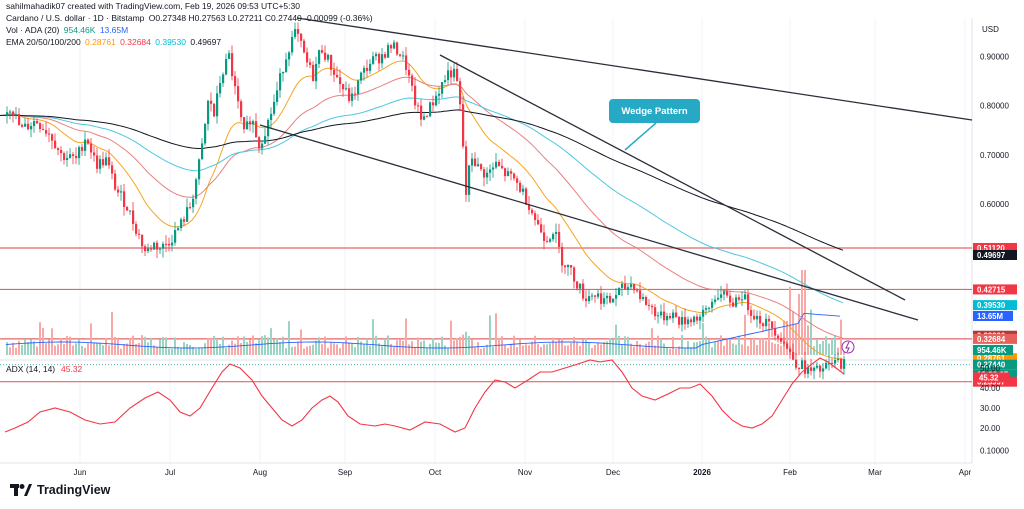 This screenshot has width=1024, height=509. What do you see at coordinates (206, 42) in the screenshot?
I see `ema-200-value: 0.49697` at bounding box center [206, 42].